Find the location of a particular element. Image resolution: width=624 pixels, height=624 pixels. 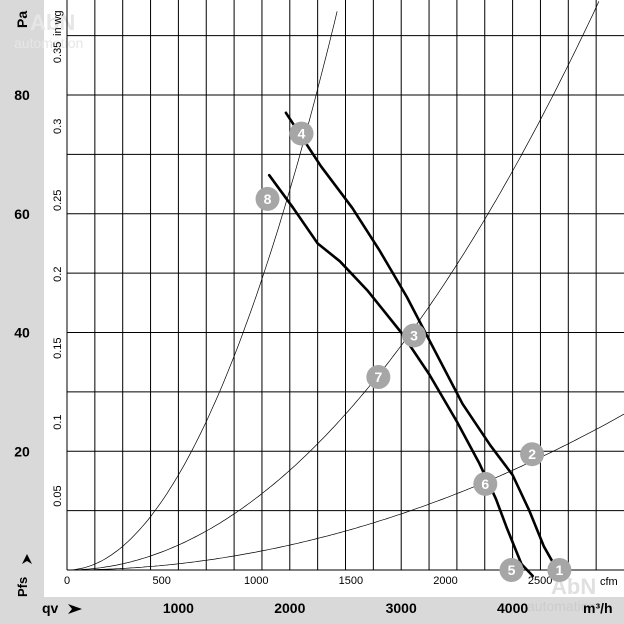

in-wg-tick-label: 0.35 is located at coordinates (58, 52).